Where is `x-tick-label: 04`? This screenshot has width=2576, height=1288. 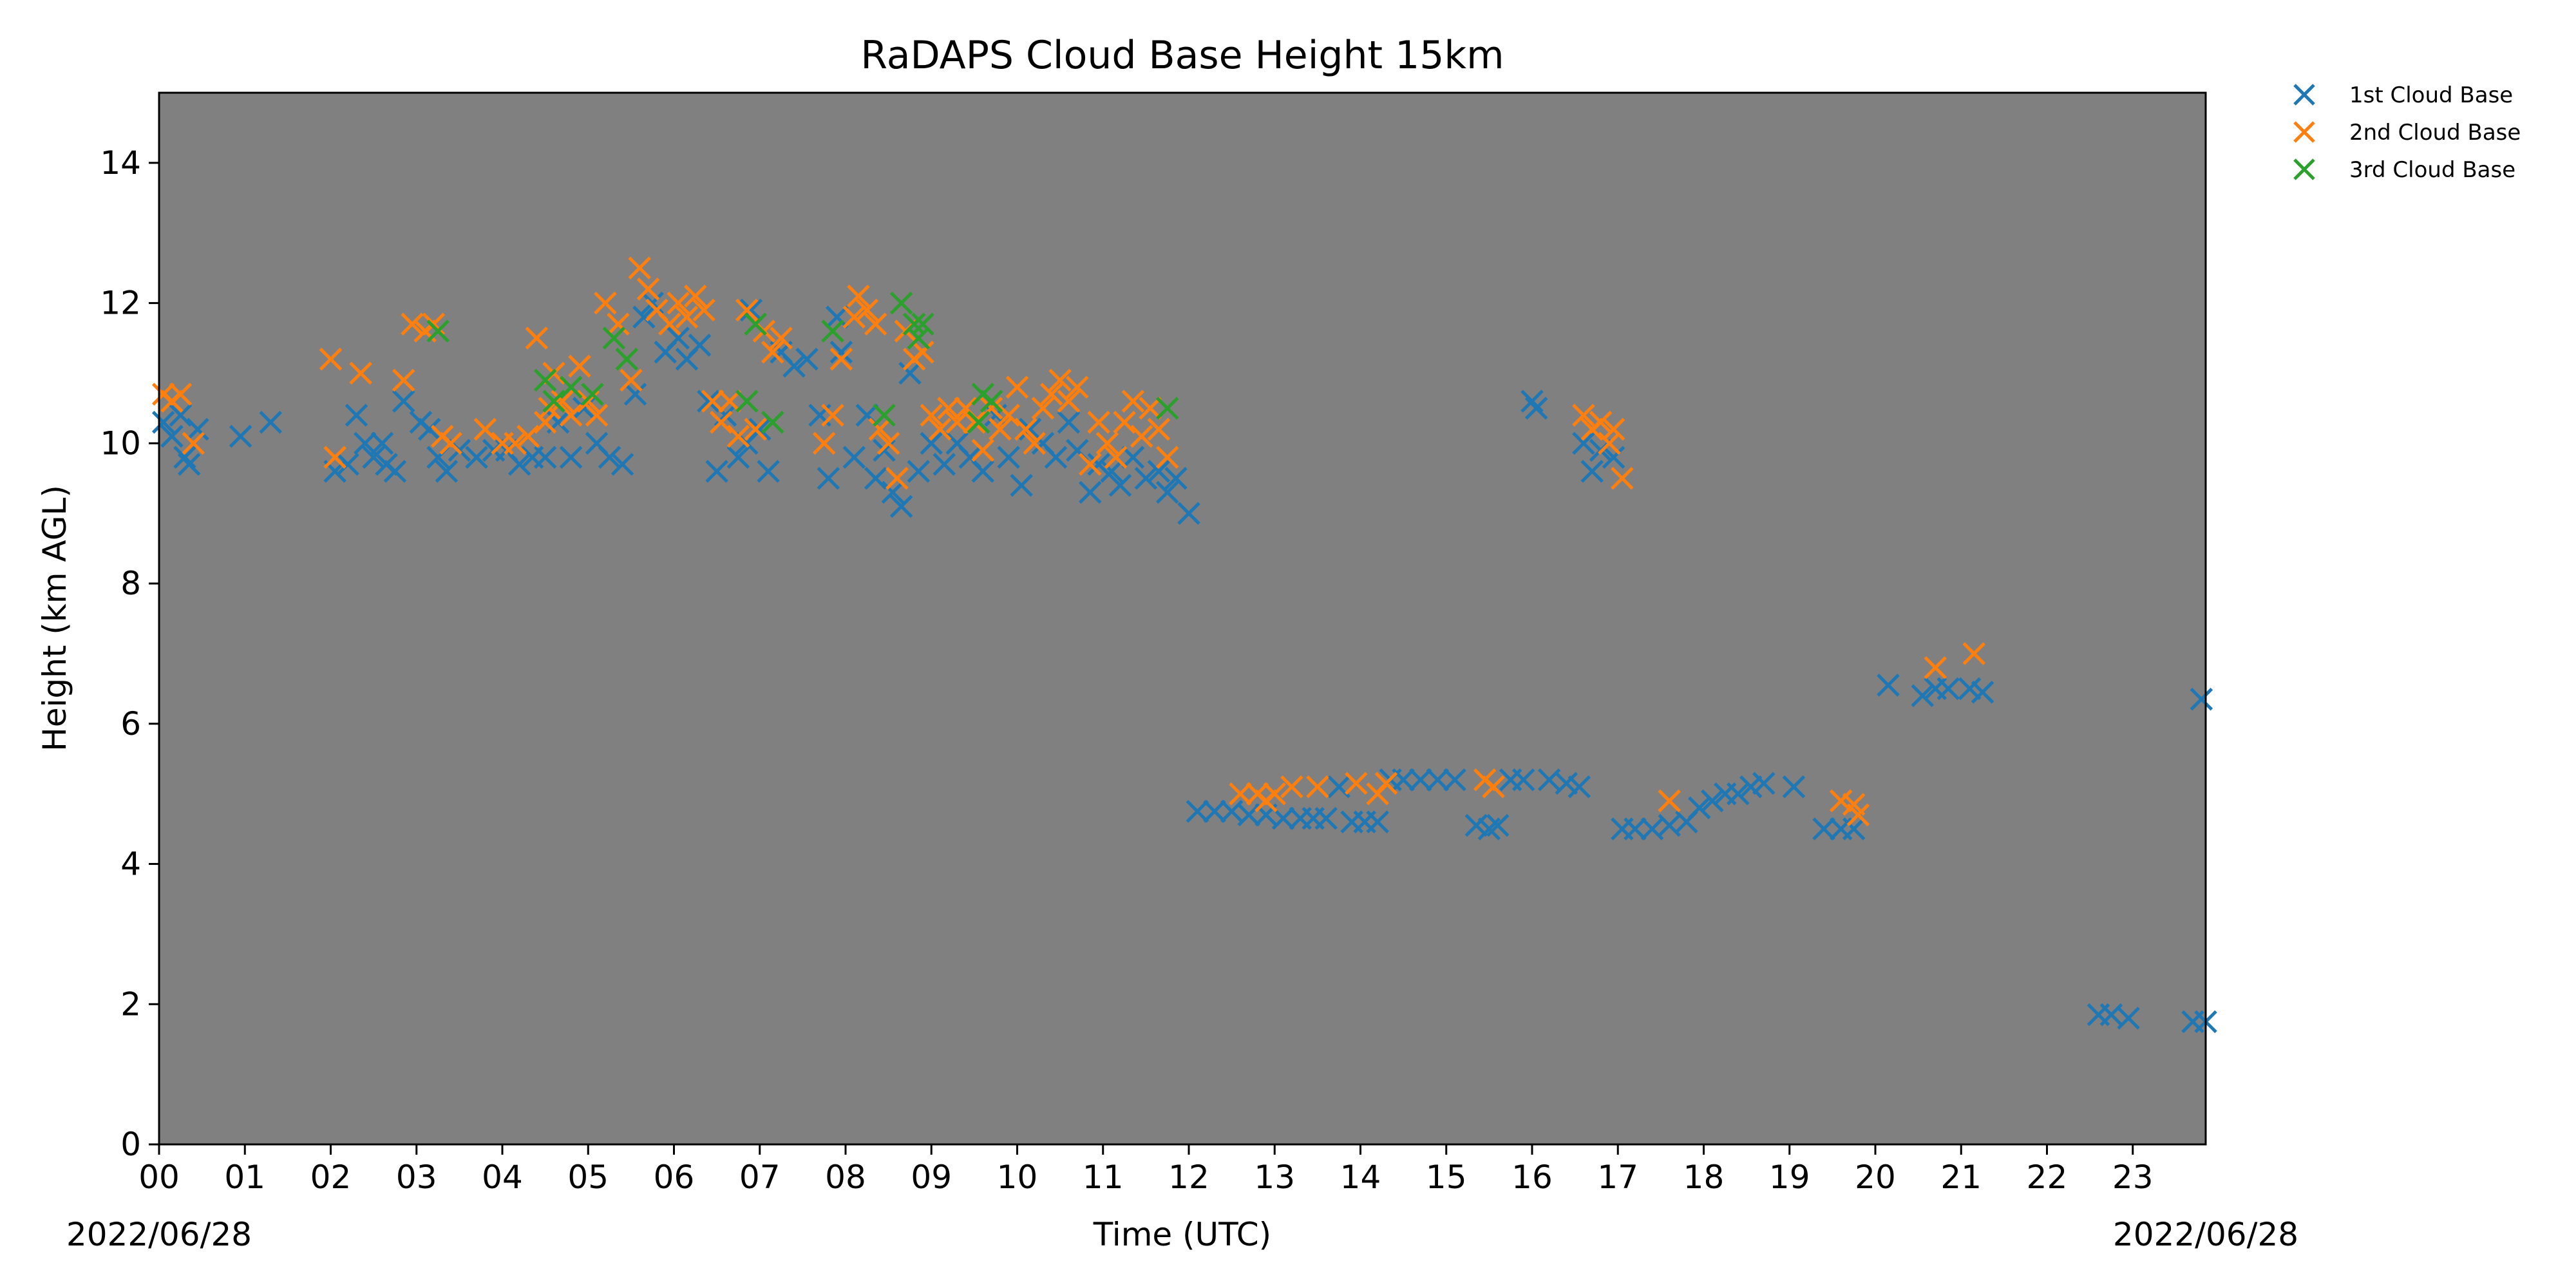
x-tick-label: 04 is located at coordinates (502, 1177).